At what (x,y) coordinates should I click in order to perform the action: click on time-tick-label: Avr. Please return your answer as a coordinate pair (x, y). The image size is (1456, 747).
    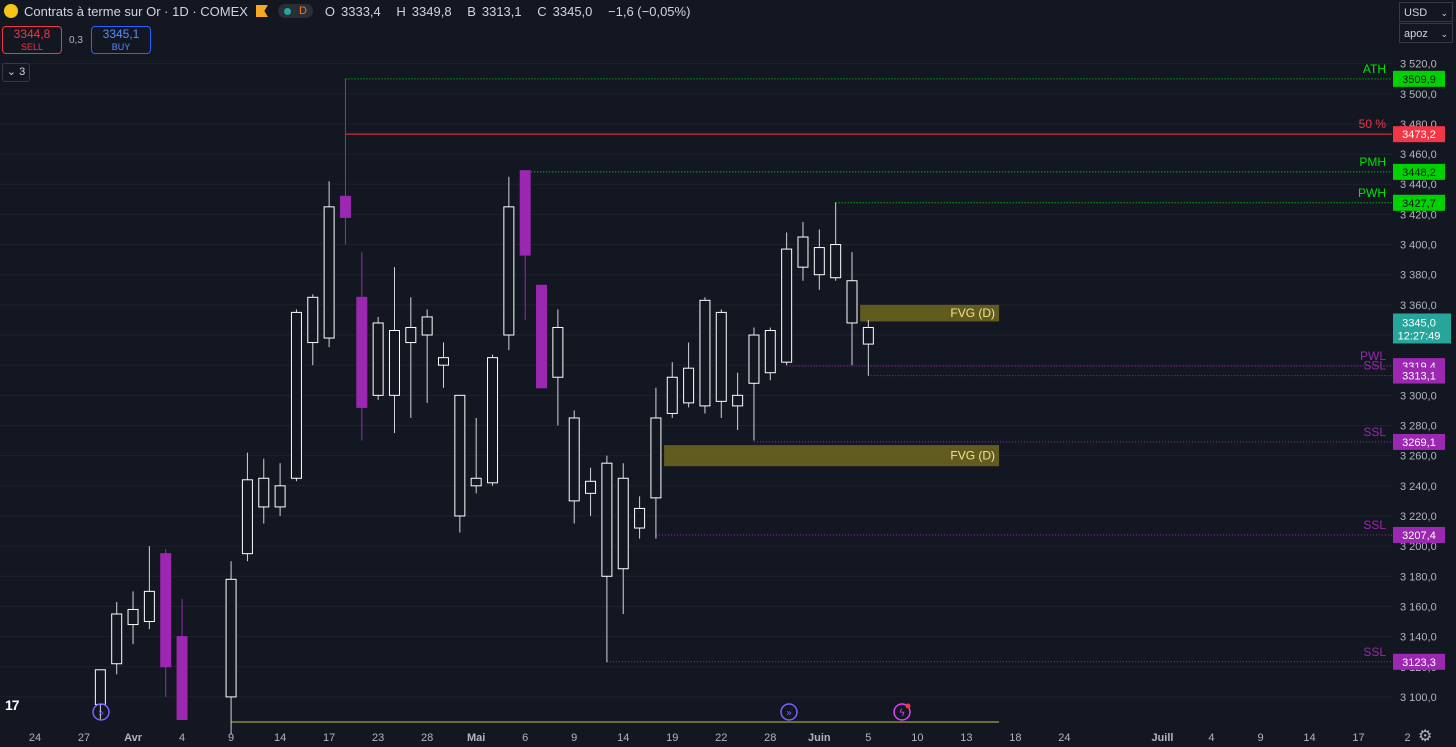
    Looking at the image, I should click on (133, 738).